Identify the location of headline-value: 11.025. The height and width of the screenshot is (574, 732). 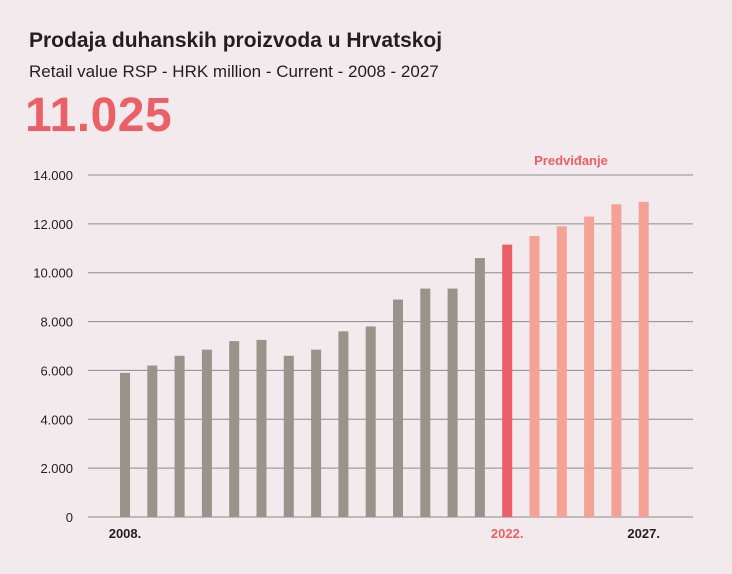
(99, 115).